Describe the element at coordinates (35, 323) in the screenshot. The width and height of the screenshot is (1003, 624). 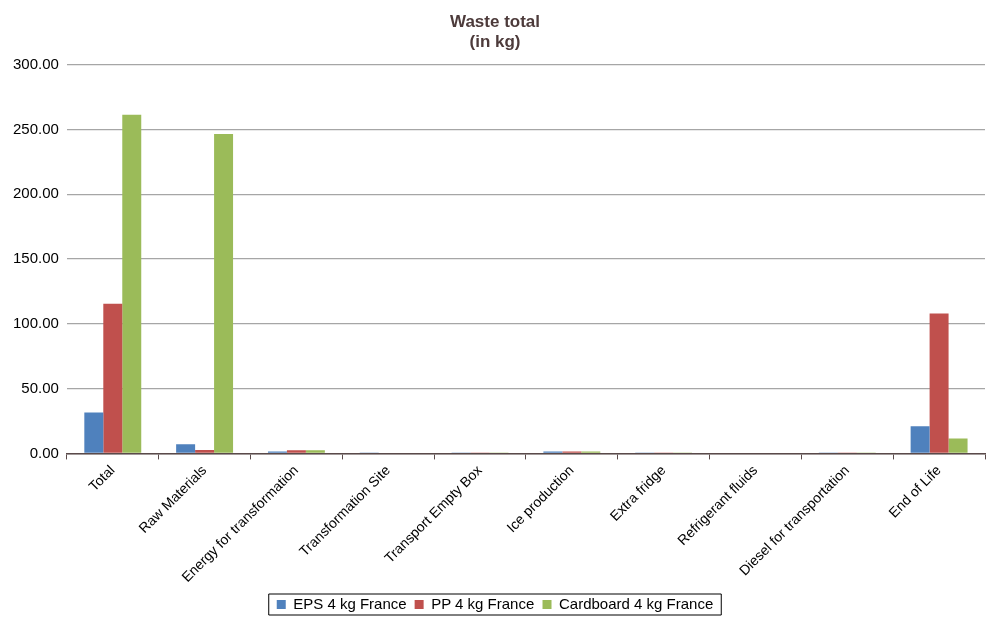
I see `y-tick-label: 100.00` at that location.